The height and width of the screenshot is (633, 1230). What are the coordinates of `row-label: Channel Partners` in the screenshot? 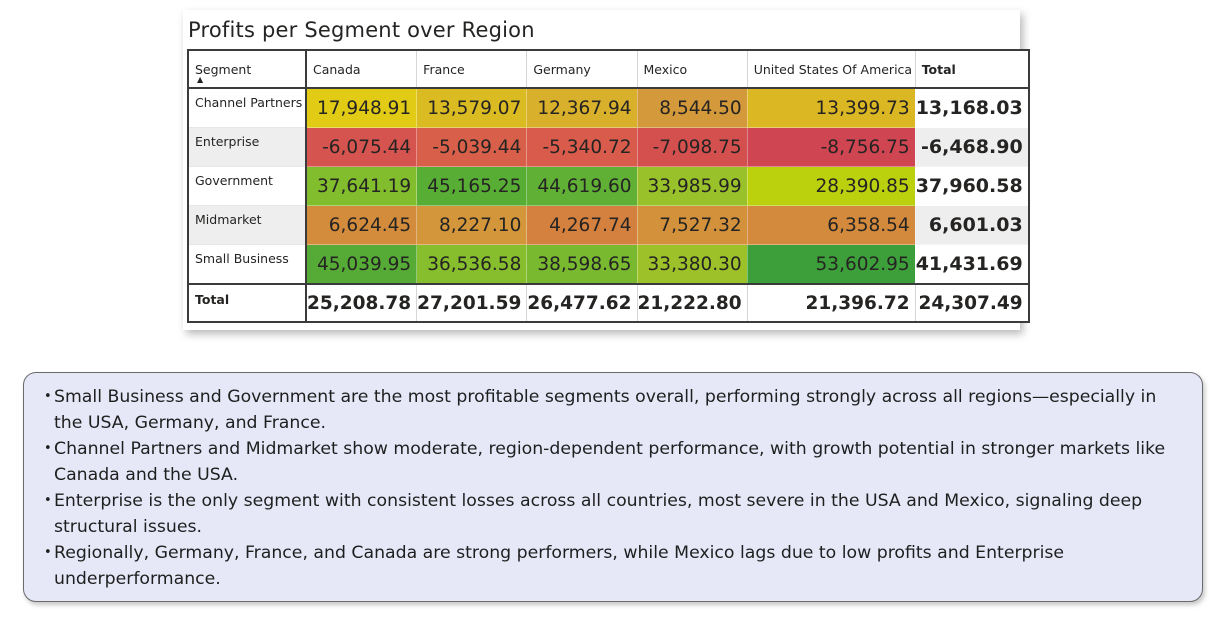 It's located at (247, 108).